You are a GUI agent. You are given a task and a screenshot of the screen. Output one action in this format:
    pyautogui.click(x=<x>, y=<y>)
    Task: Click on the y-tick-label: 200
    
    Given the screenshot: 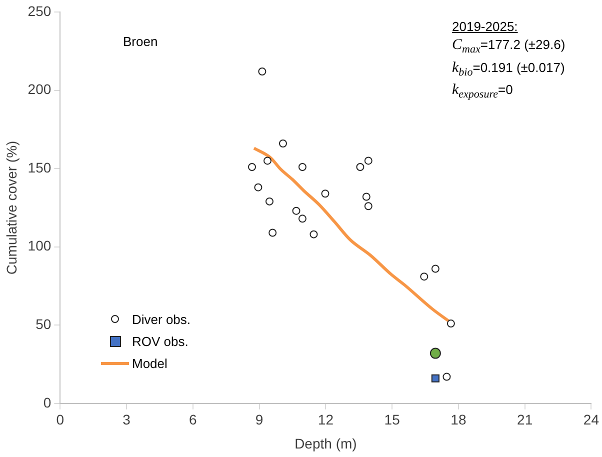 What is the action you would take?
    pyautogui.click(x=40, y=89)
    